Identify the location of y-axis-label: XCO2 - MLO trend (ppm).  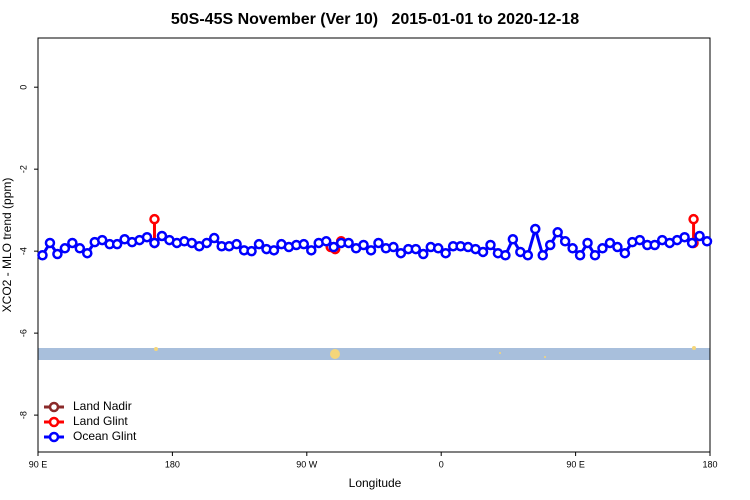
(7, 245).